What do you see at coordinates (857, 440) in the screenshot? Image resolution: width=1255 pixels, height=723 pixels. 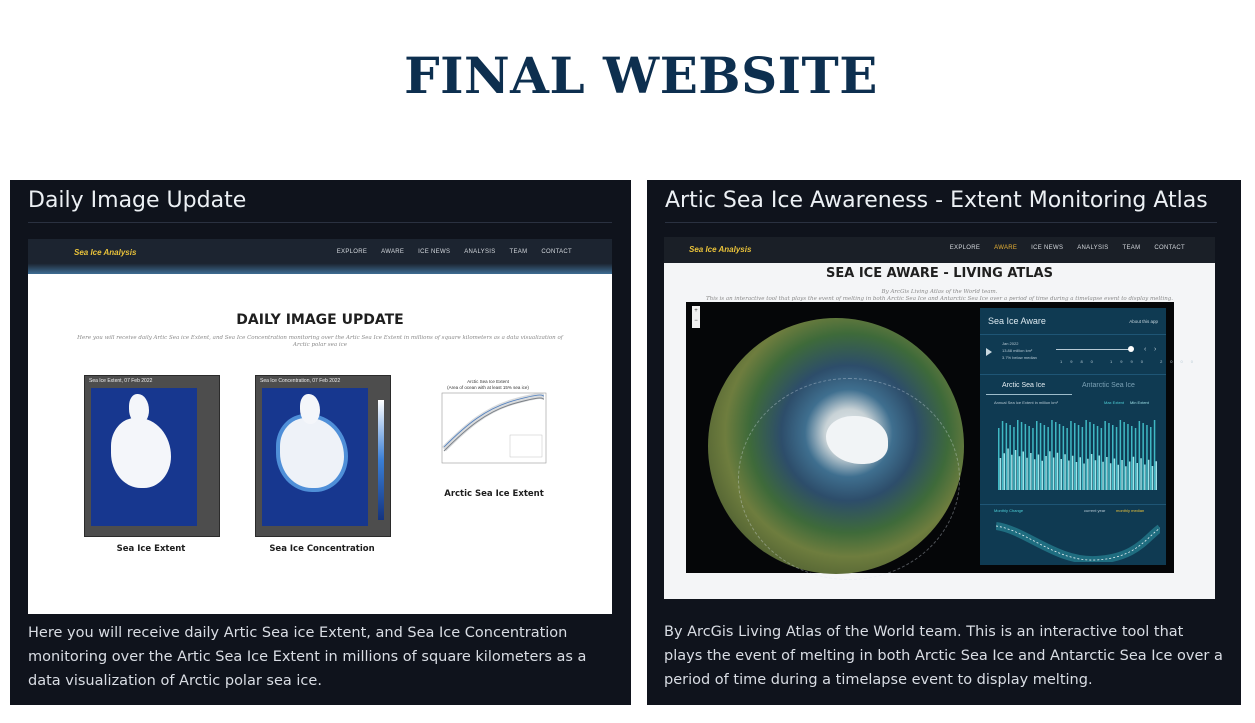 I see `arctic-ice` at bounding box center [857, 440].